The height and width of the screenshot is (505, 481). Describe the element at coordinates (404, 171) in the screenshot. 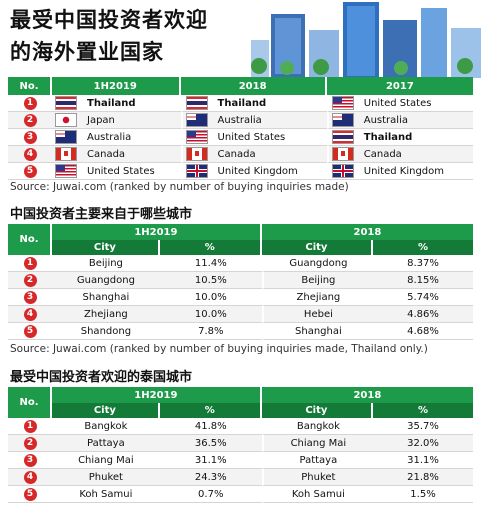

I see `country-name: United Kingdom` at that location.